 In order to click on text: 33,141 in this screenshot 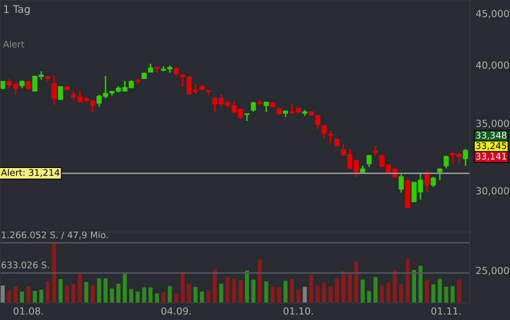, I will do `click(491, 156)`.